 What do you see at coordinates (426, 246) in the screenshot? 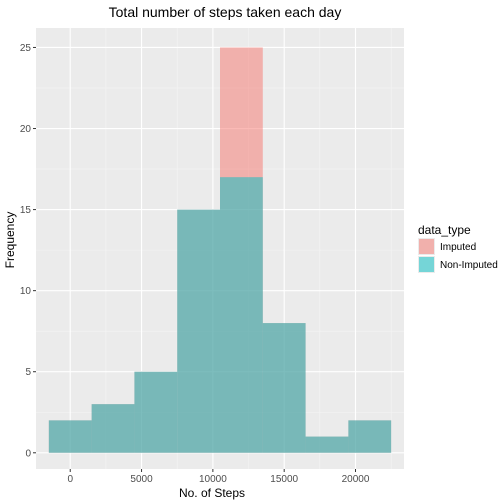
I see `legend-swatch-imputed` at bounding box center [426, 246].